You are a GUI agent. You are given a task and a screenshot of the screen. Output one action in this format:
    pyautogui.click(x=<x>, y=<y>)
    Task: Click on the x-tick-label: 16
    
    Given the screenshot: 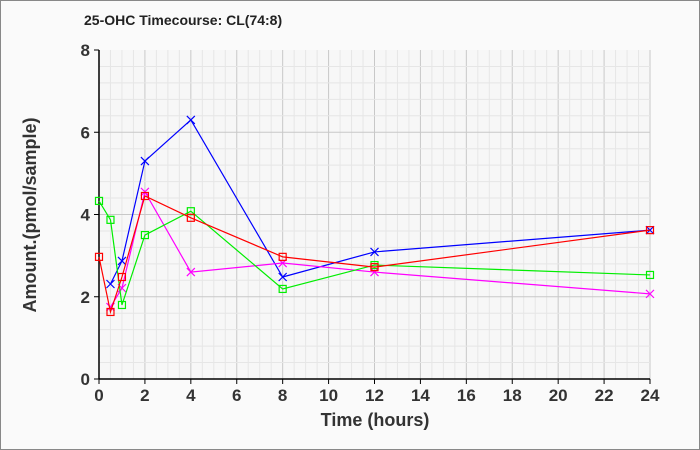 What is the action you would take?
    pyautogui.click(x=466, y=395)
    